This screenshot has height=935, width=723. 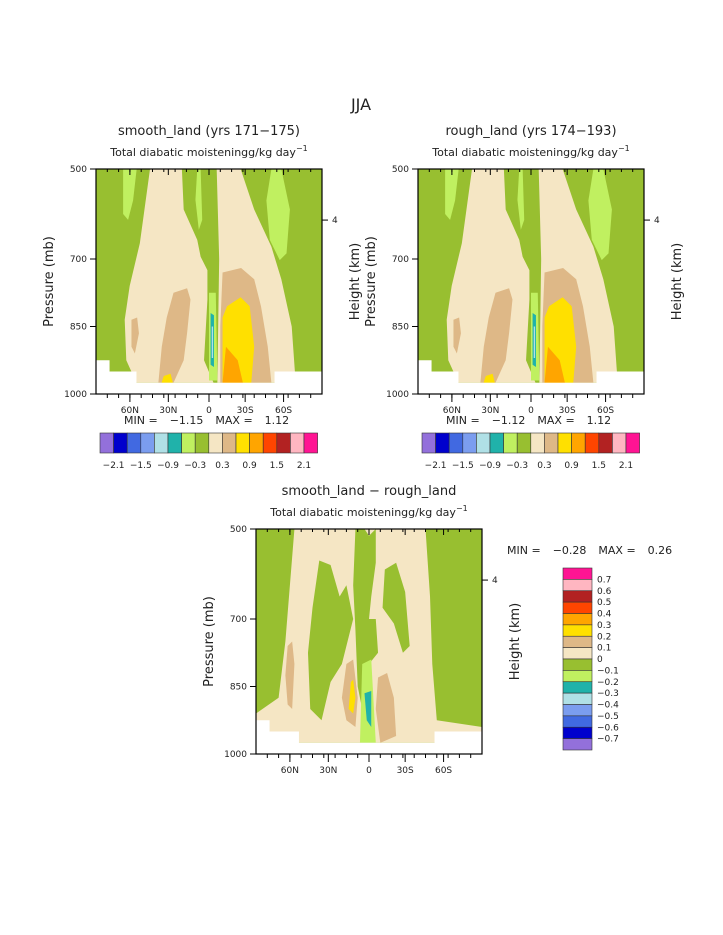 What do you see at coordinates (604, 580) in the screenshot?
I see `colorbar-label: 0.7` at bounding box center [604, 580].